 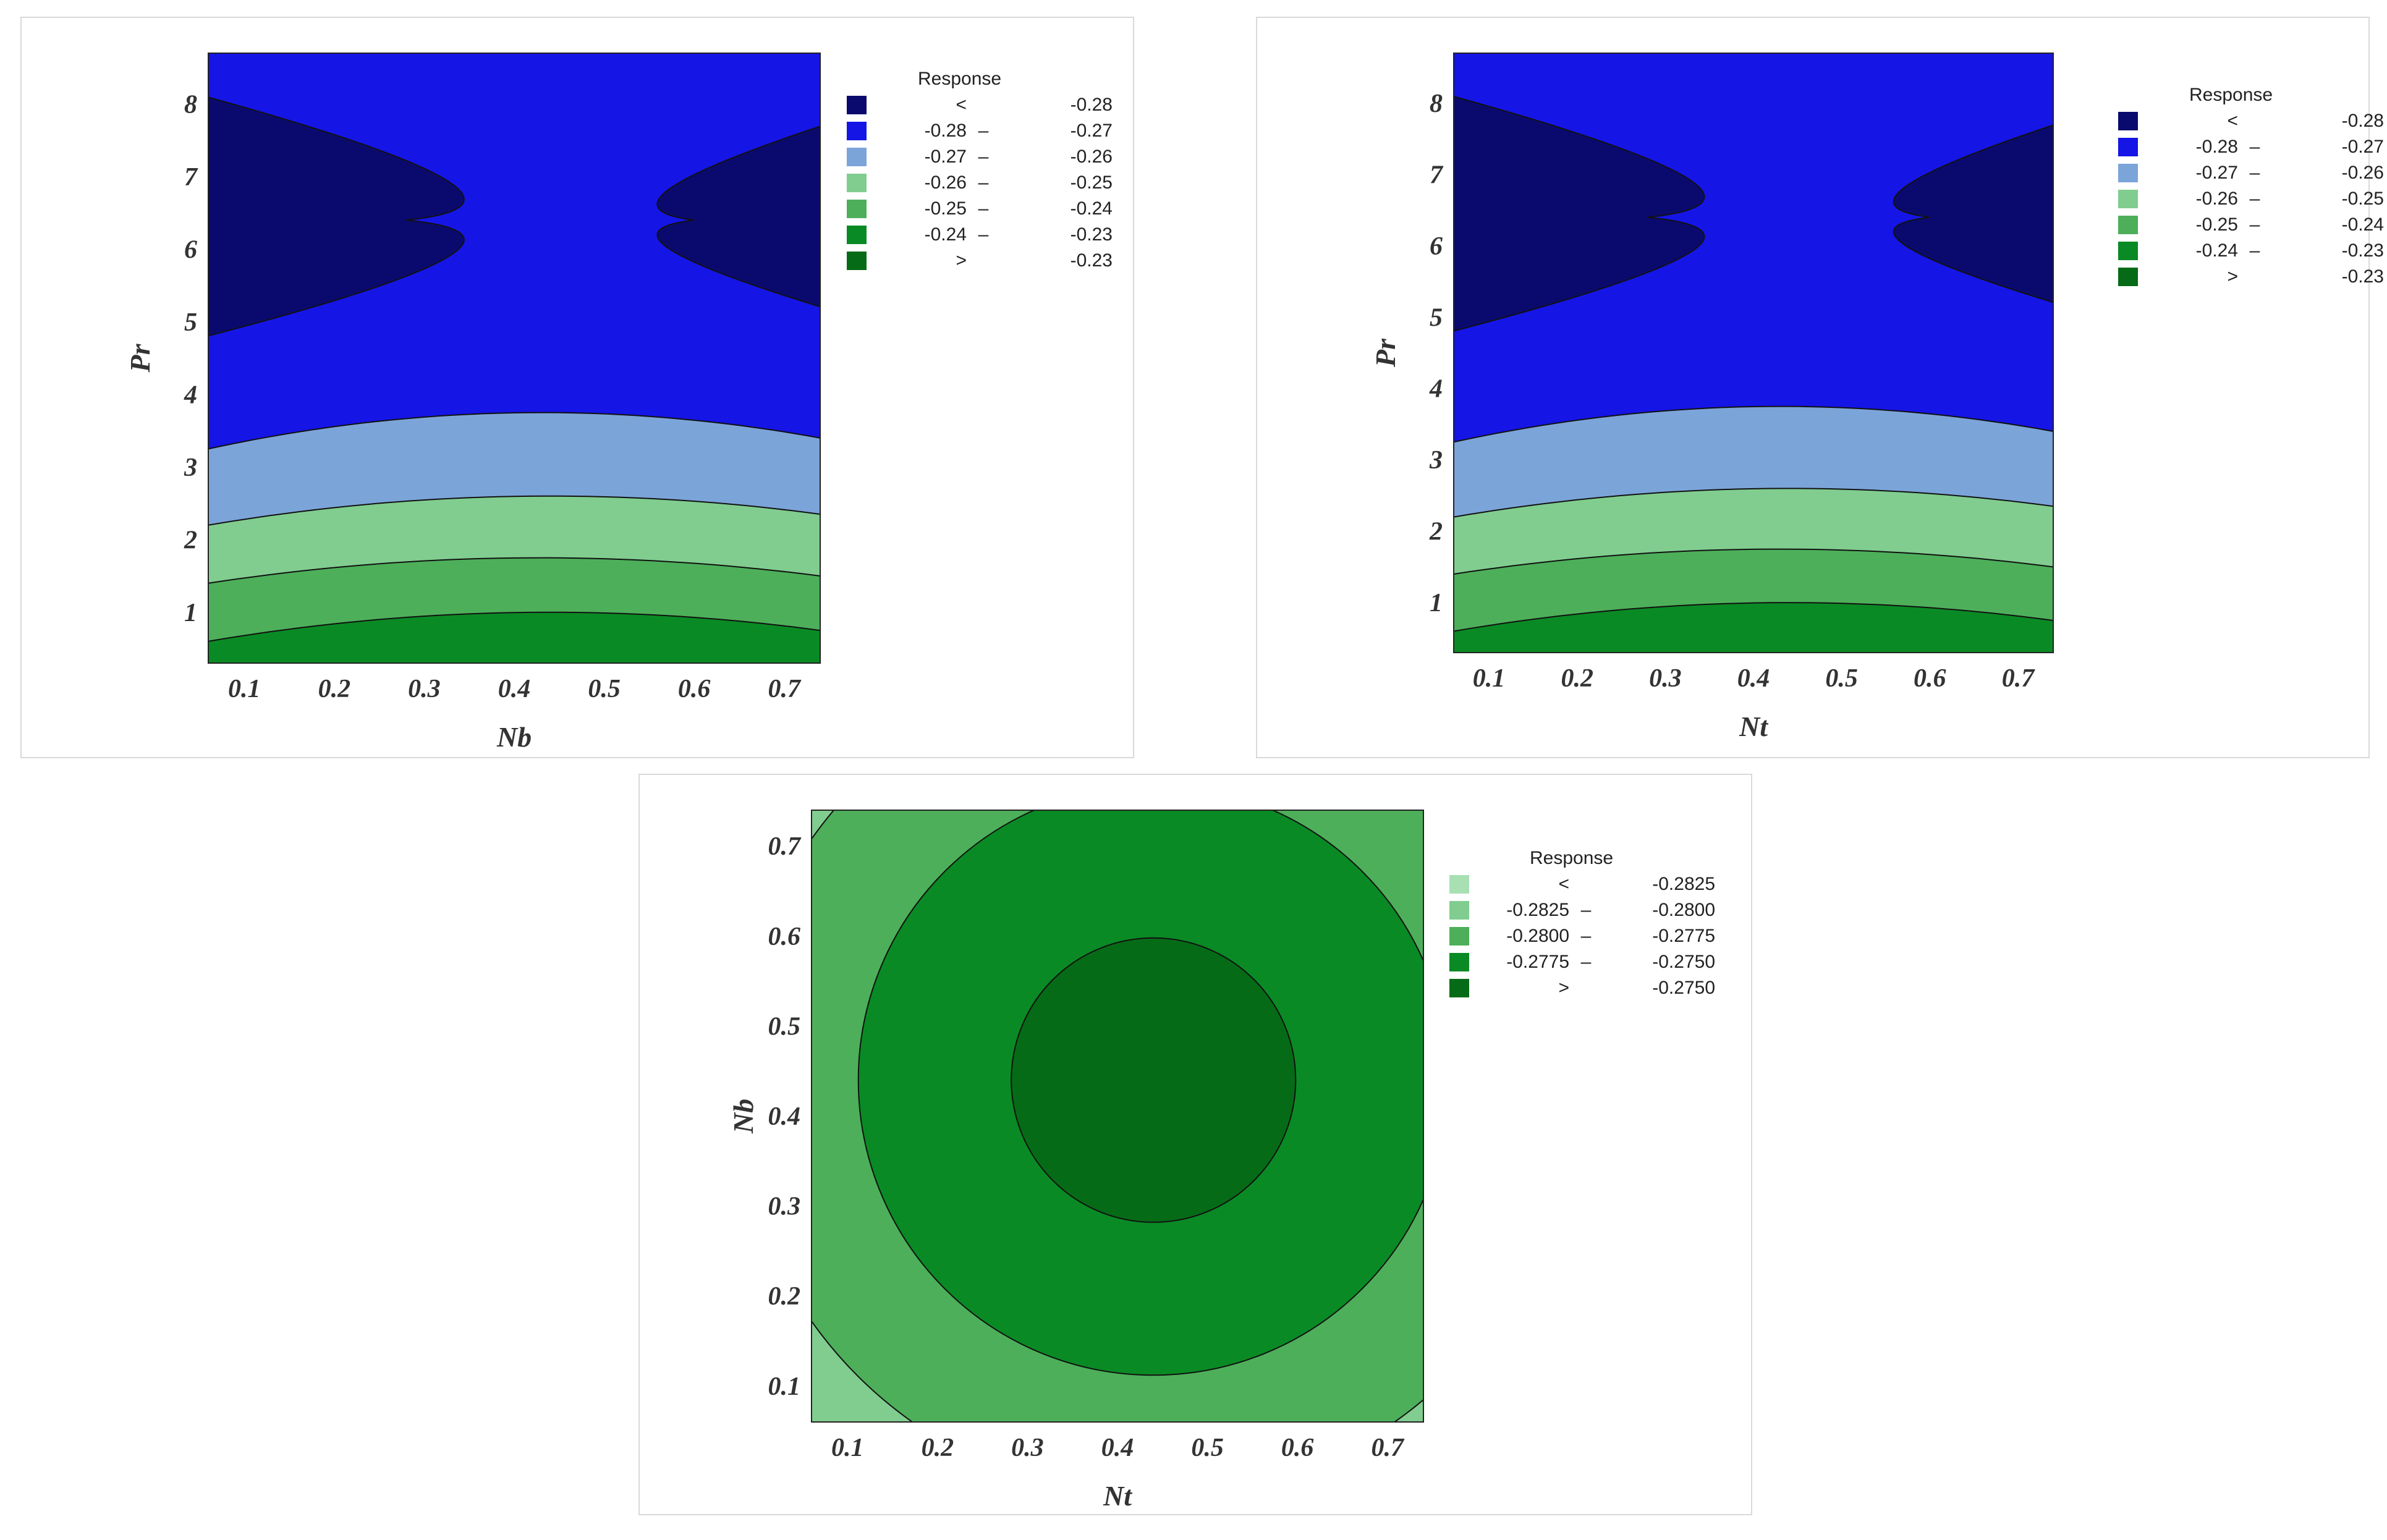 I want to click on legend-high-value: -0.2775, so click(x=1683, y=936).